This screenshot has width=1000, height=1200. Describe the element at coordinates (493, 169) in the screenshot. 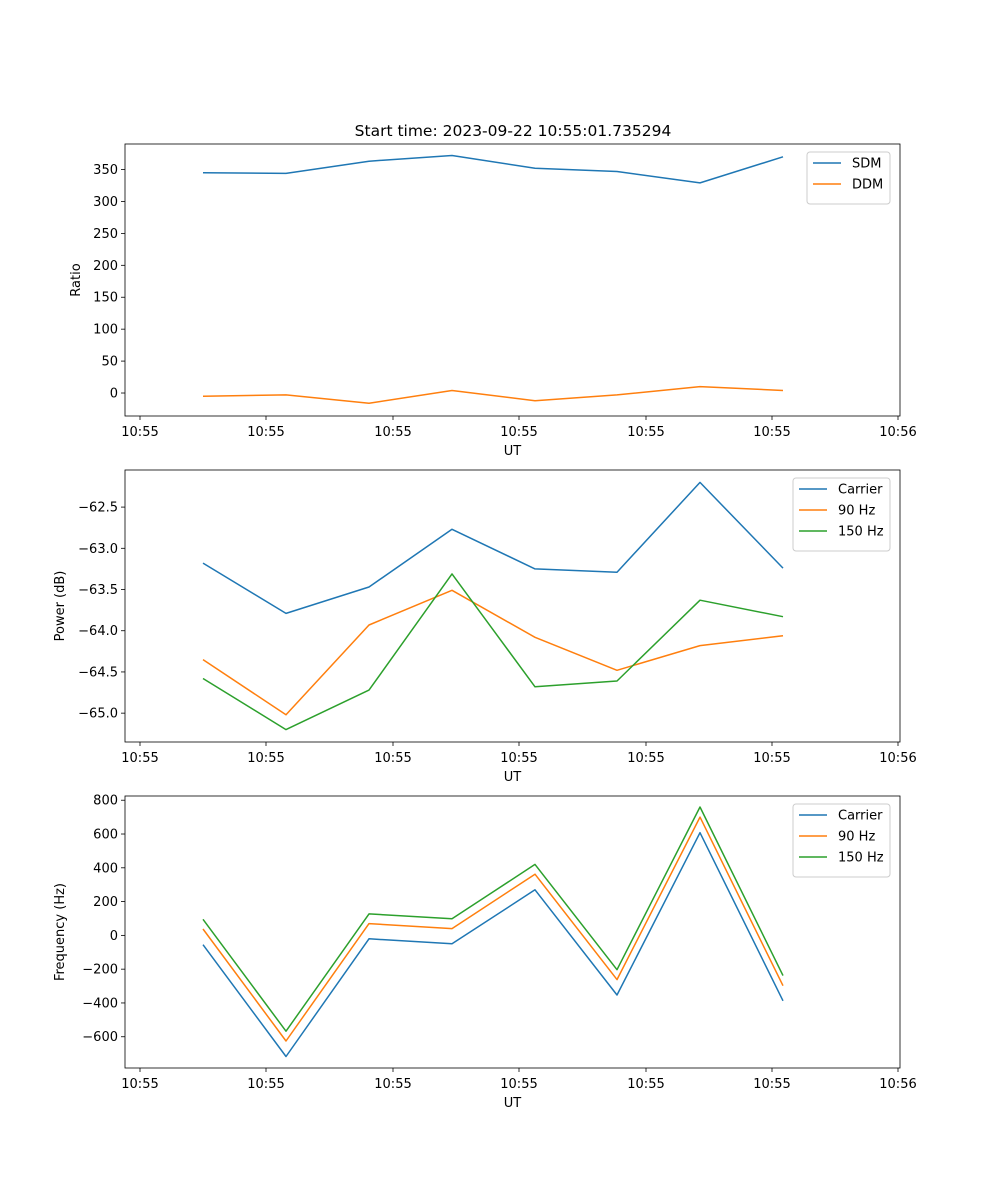

I see `series-line-sdm` at that location.